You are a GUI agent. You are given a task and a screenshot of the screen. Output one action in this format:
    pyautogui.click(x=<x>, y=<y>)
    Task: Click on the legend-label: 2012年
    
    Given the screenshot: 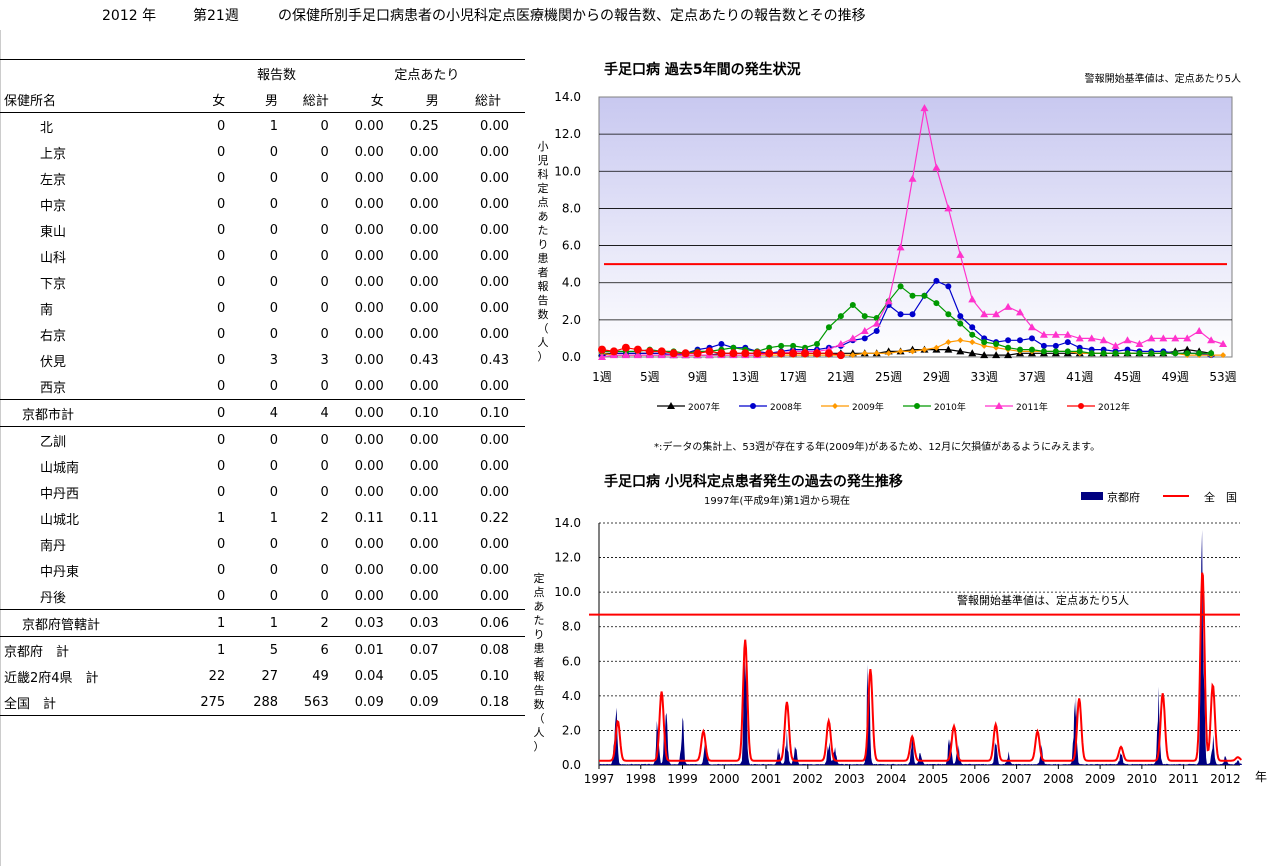 What is the action you would take?
    pyautogui.click(x=1114, y=407)
    